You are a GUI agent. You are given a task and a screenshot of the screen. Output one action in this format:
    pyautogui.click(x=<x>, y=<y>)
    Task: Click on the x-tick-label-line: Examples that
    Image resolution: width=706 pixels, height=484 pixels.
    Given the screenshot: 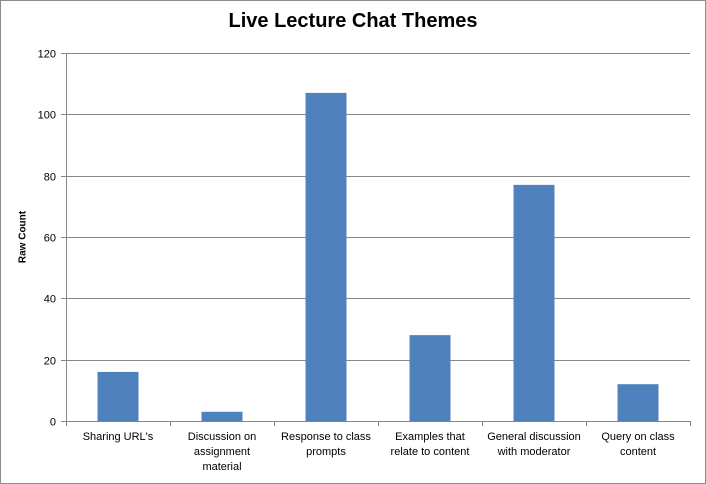 What is the action you would take?
    pyautogui.click(x=430, y=437)
    